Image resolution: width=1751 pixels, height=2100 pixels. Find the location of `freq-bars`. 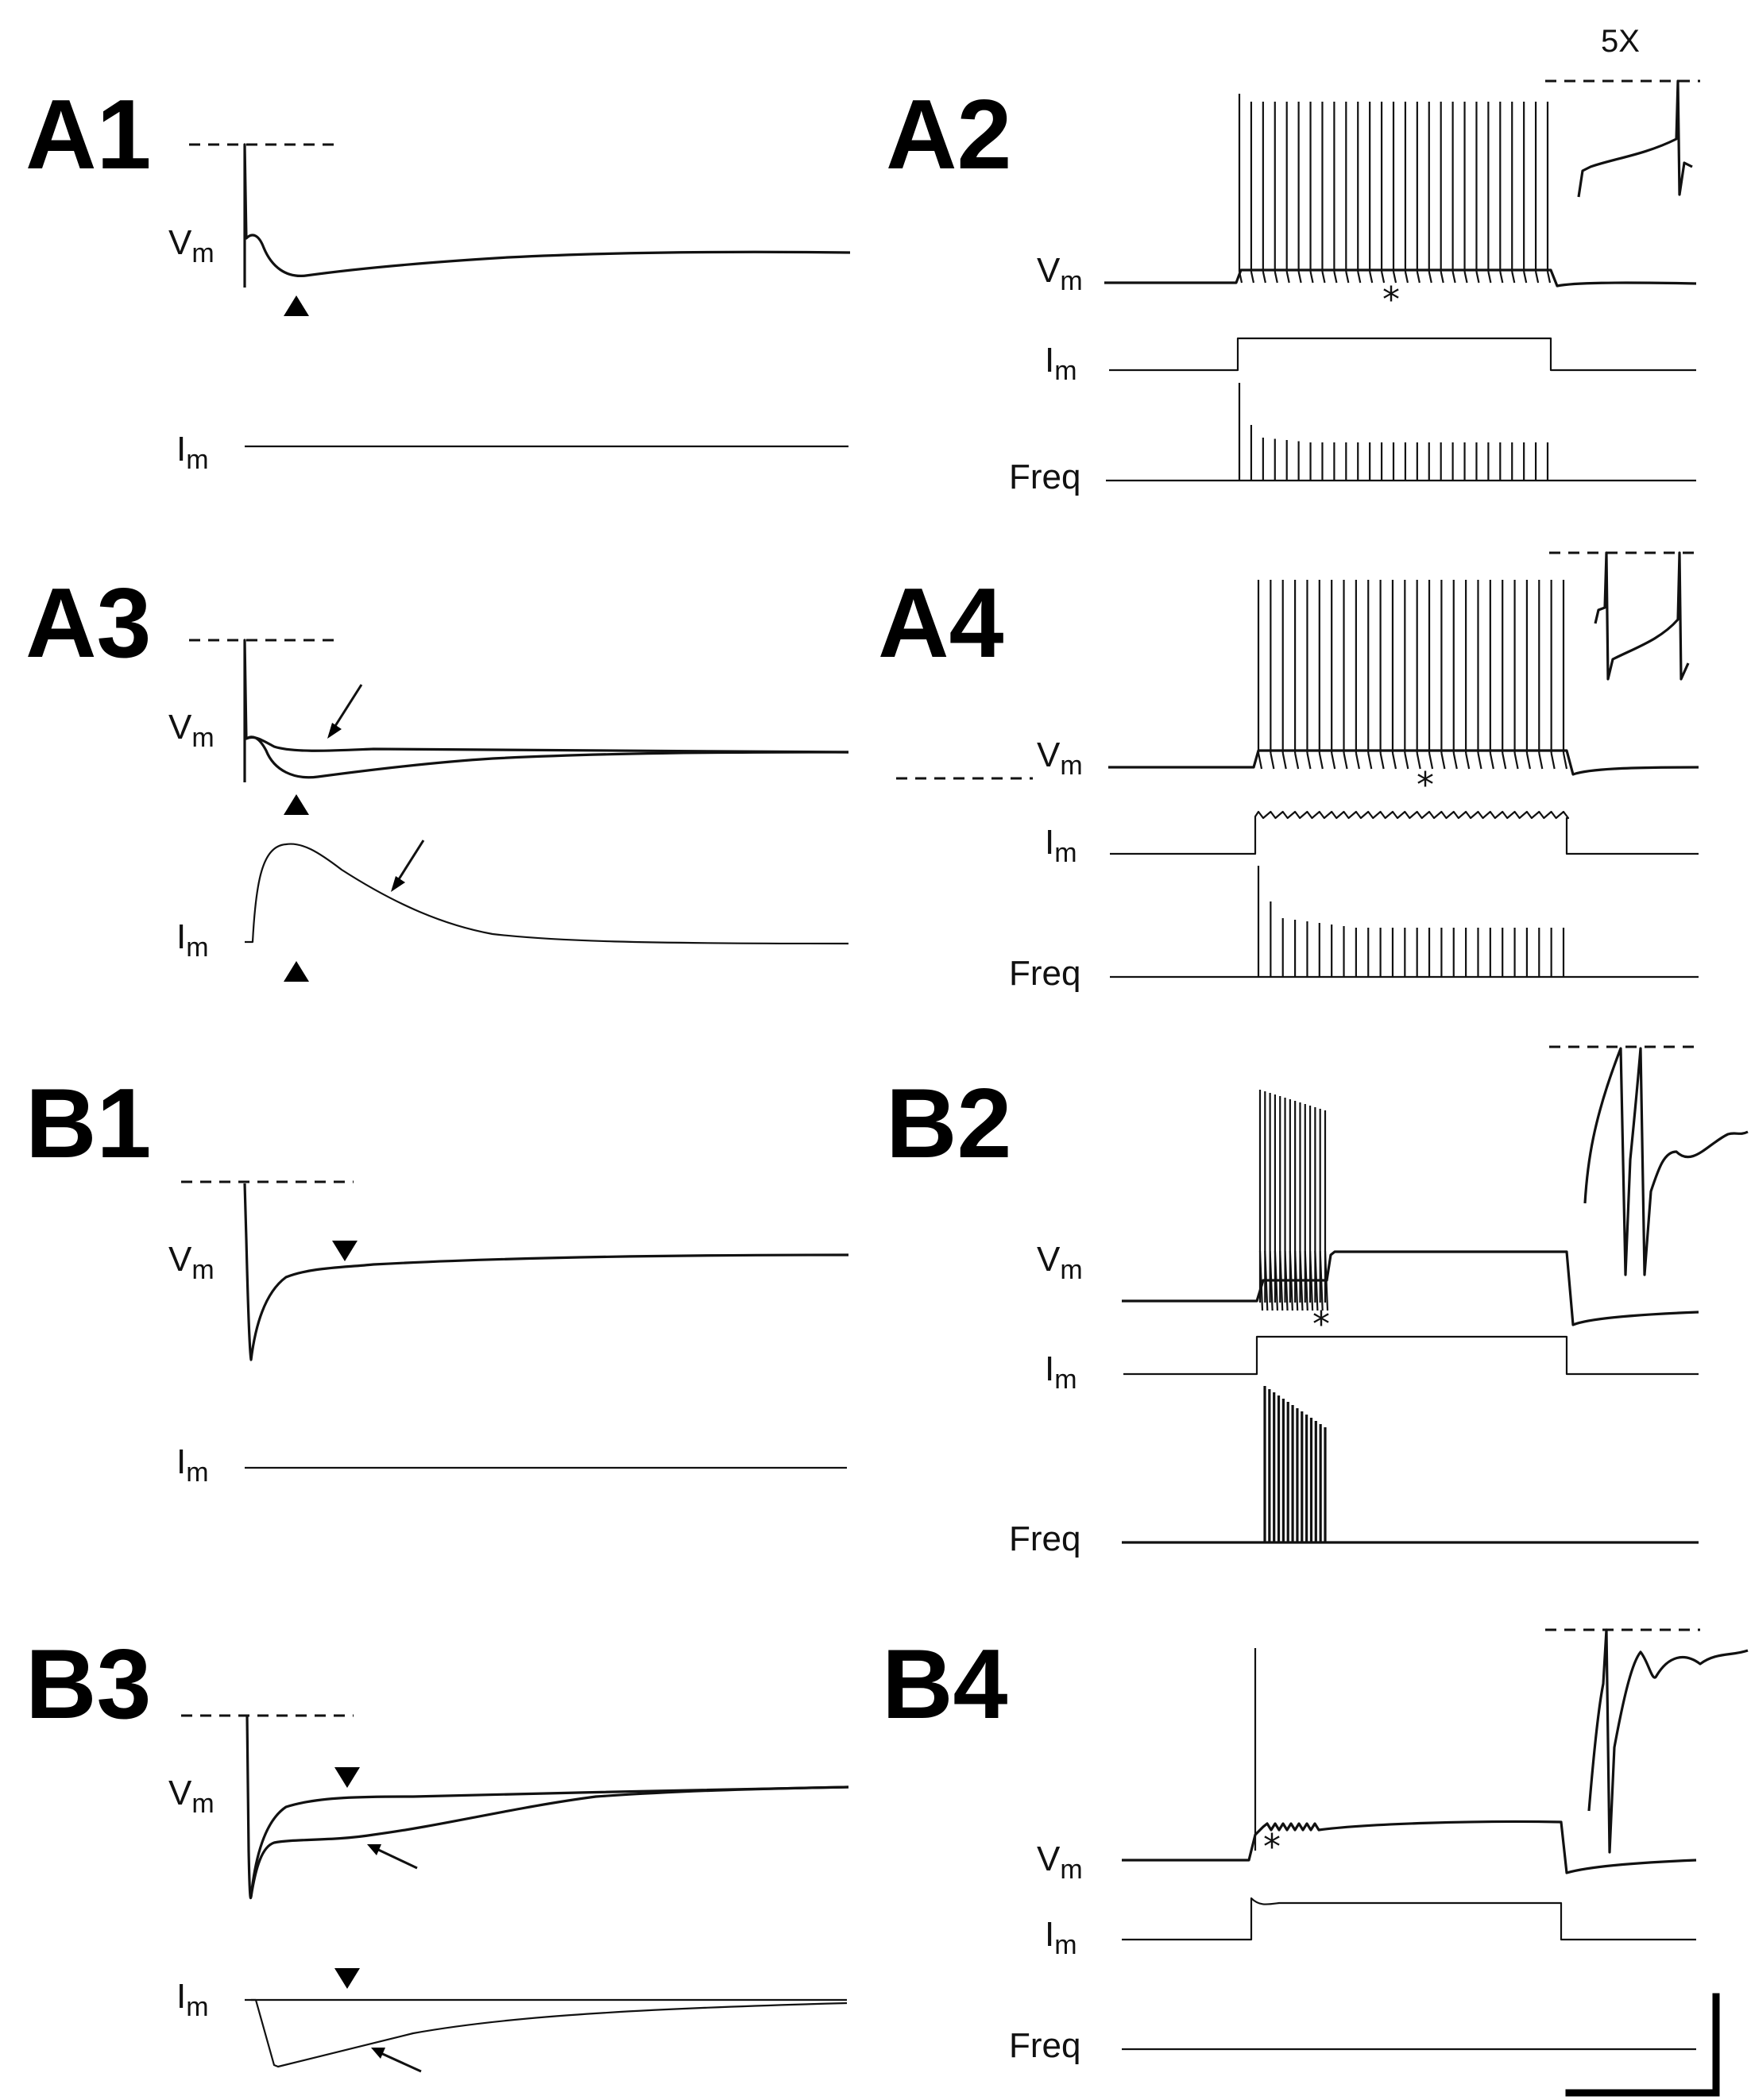

freq-bars is located at coordinates (1393, 432).